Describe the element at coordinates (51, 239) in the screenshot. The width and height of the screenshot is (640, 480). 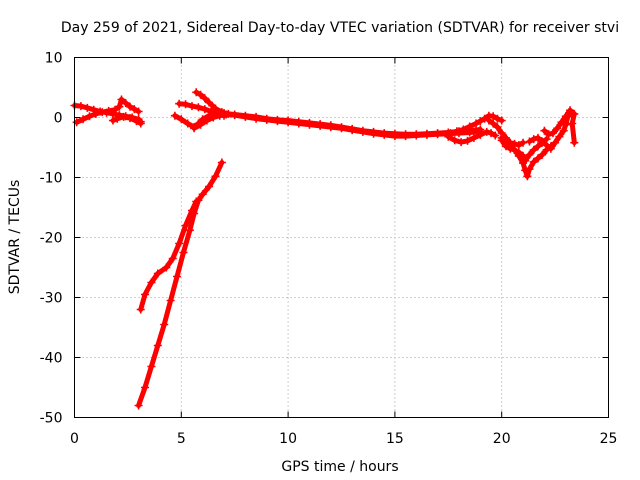
I see `y-tick-label: -20` at that location.